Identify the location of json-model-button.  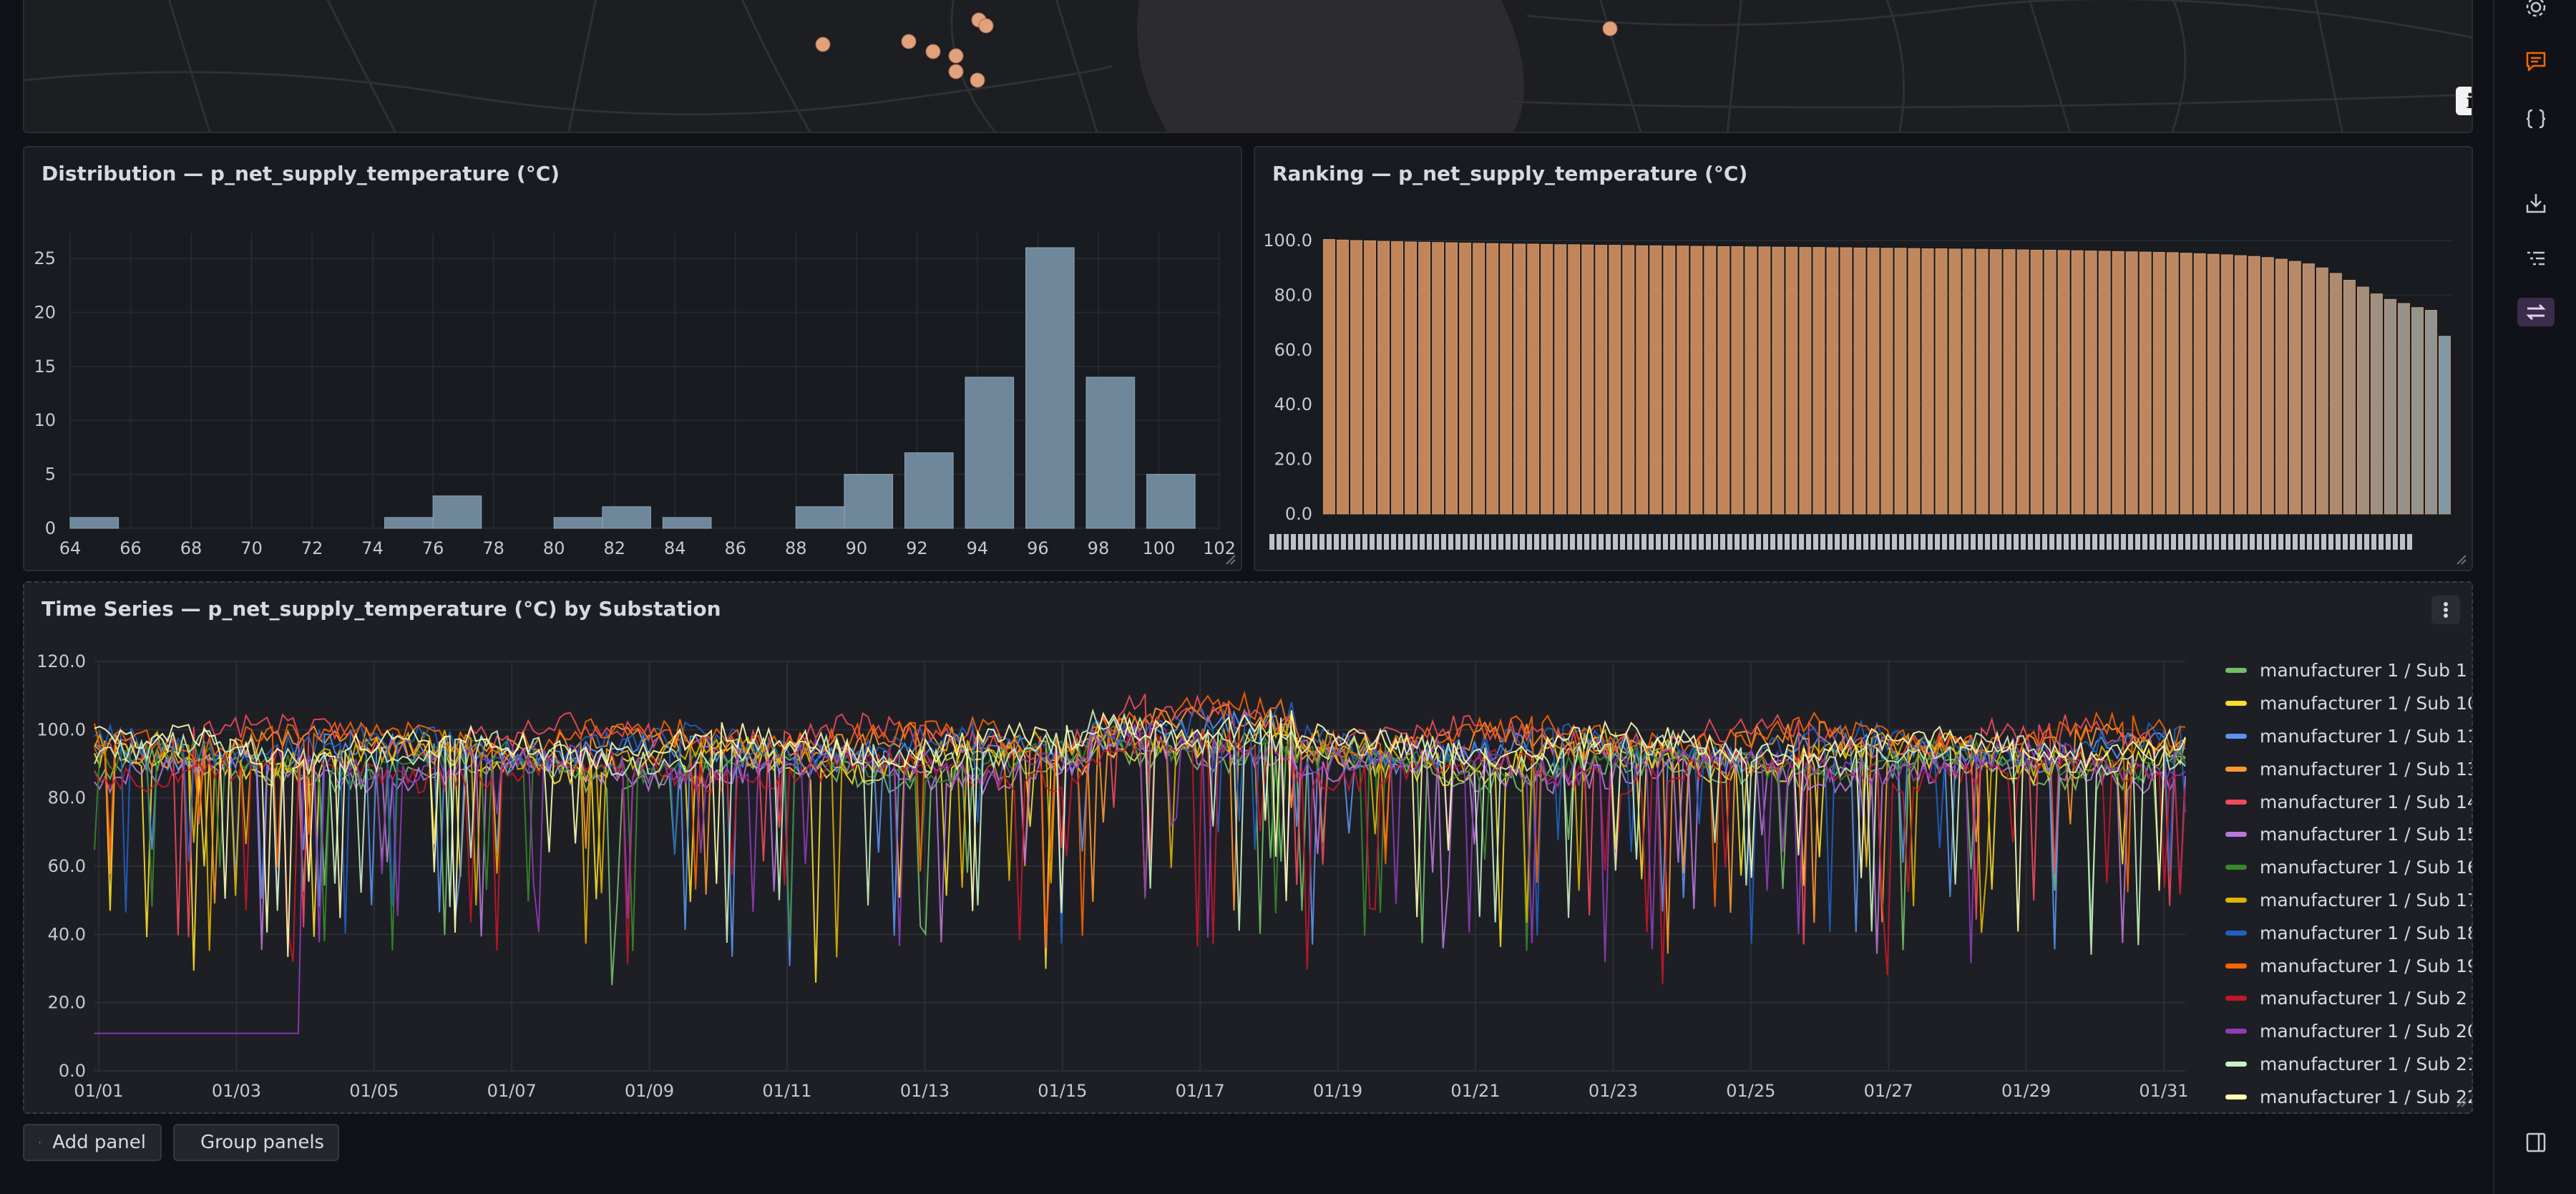
(2536, 119).